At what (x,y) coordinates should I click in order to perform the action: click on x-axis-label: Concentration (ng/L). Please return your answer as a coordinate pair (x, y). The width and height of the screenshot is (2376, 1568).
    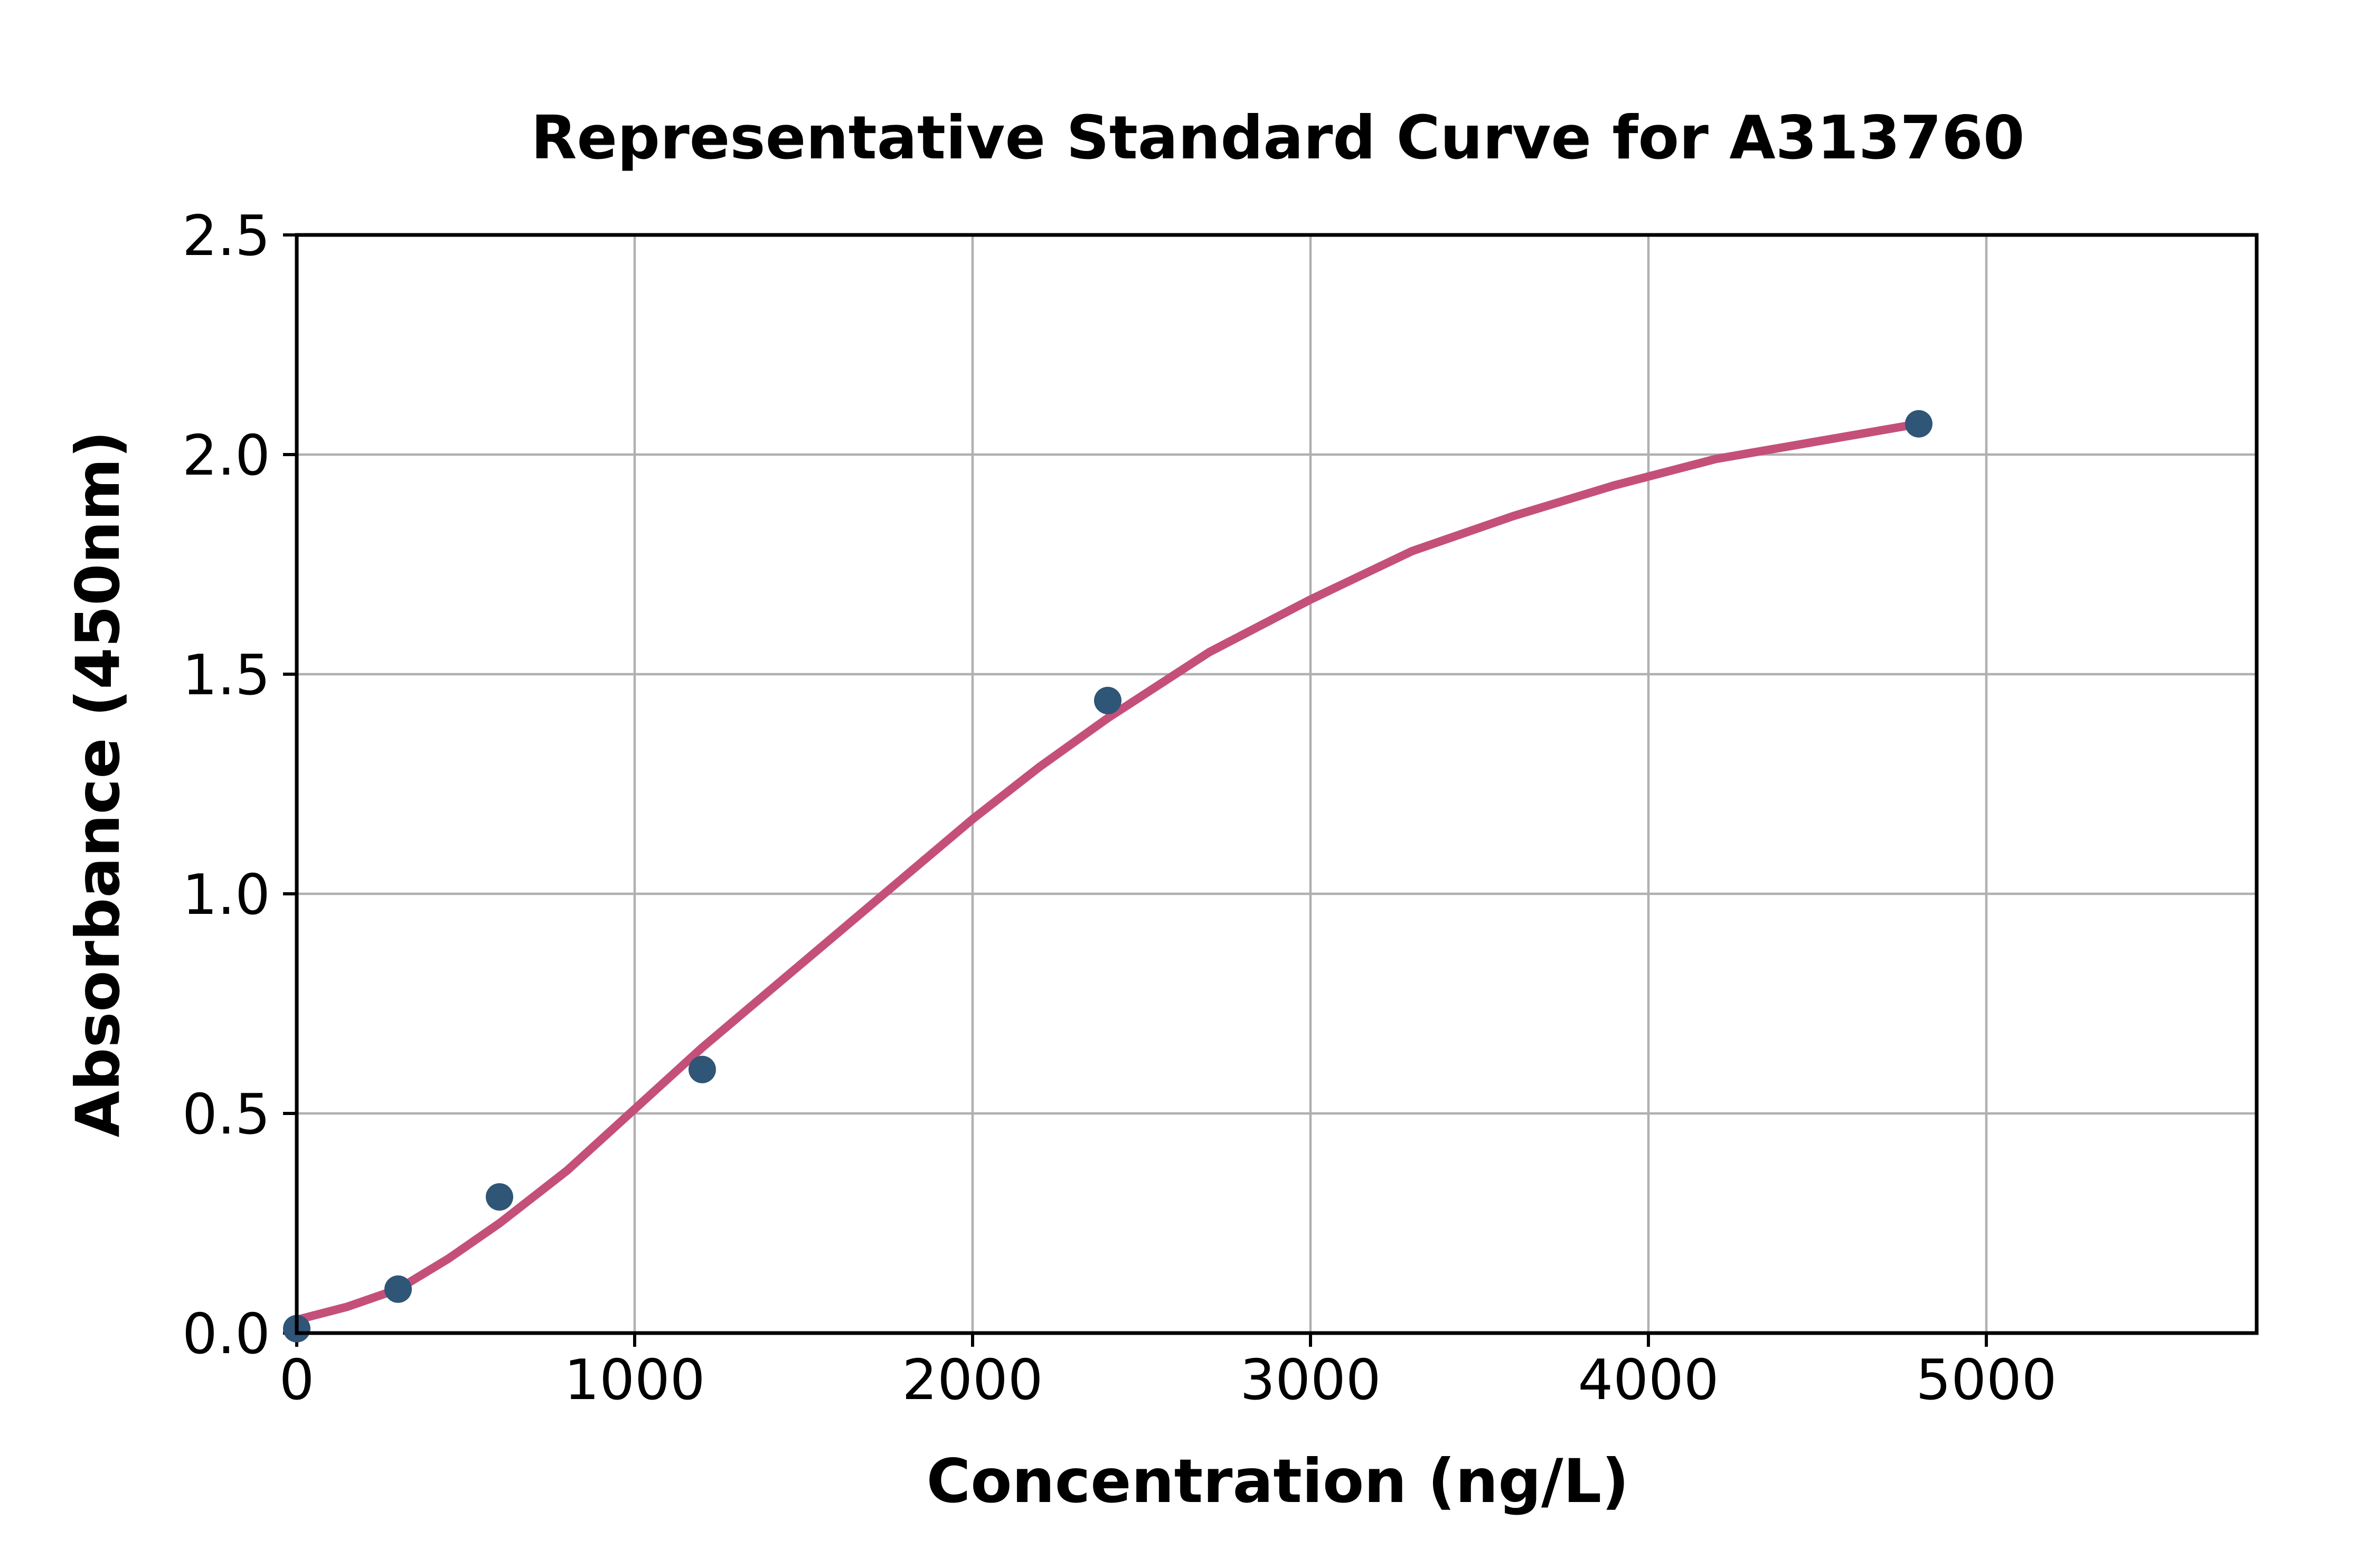
    Looking at the image, I should click on (1278, 1481).